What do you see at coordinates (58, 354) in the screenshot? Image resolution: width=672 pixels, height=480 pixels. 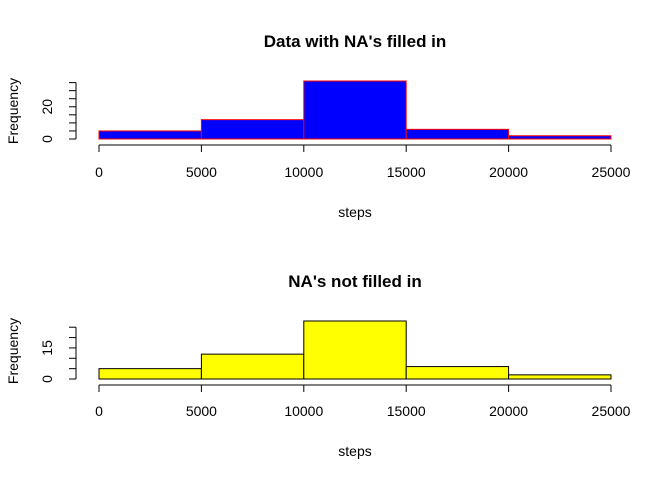 I see `y-axis: 0 15` at bounding box center [58, 354].